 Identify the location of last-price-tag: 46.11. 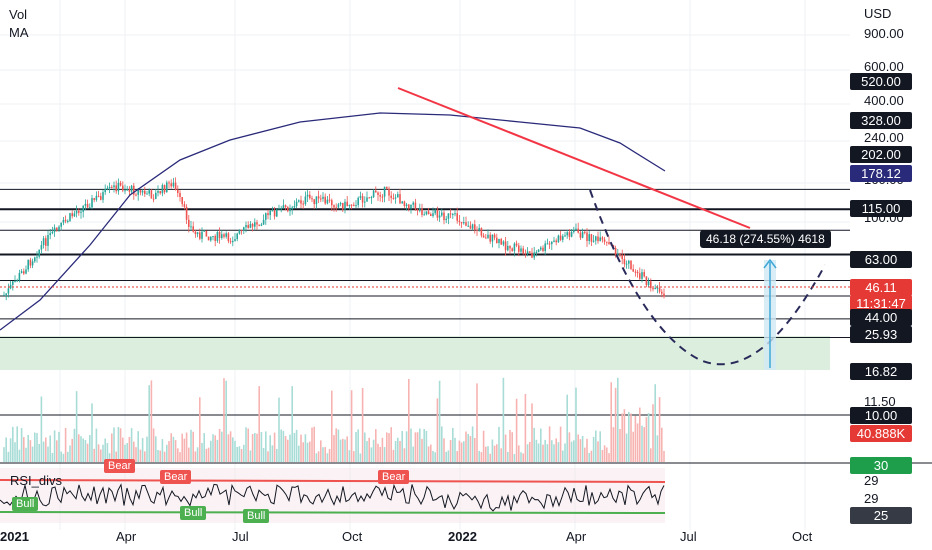
(881, 287).